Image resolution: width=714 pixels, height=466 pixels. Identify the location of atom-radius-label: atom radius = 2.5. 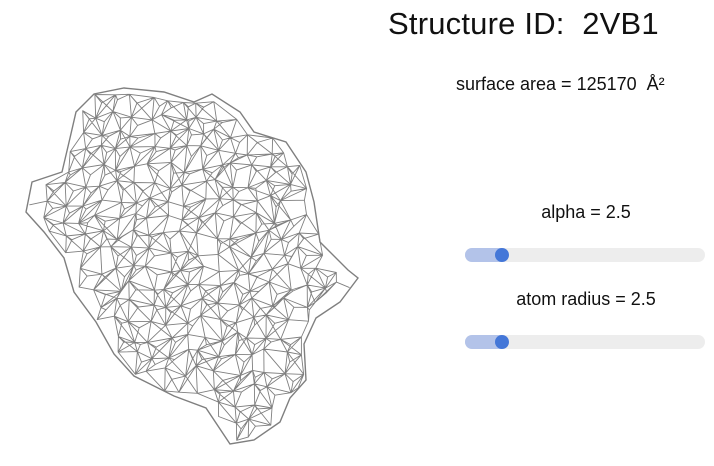
(586, 299).